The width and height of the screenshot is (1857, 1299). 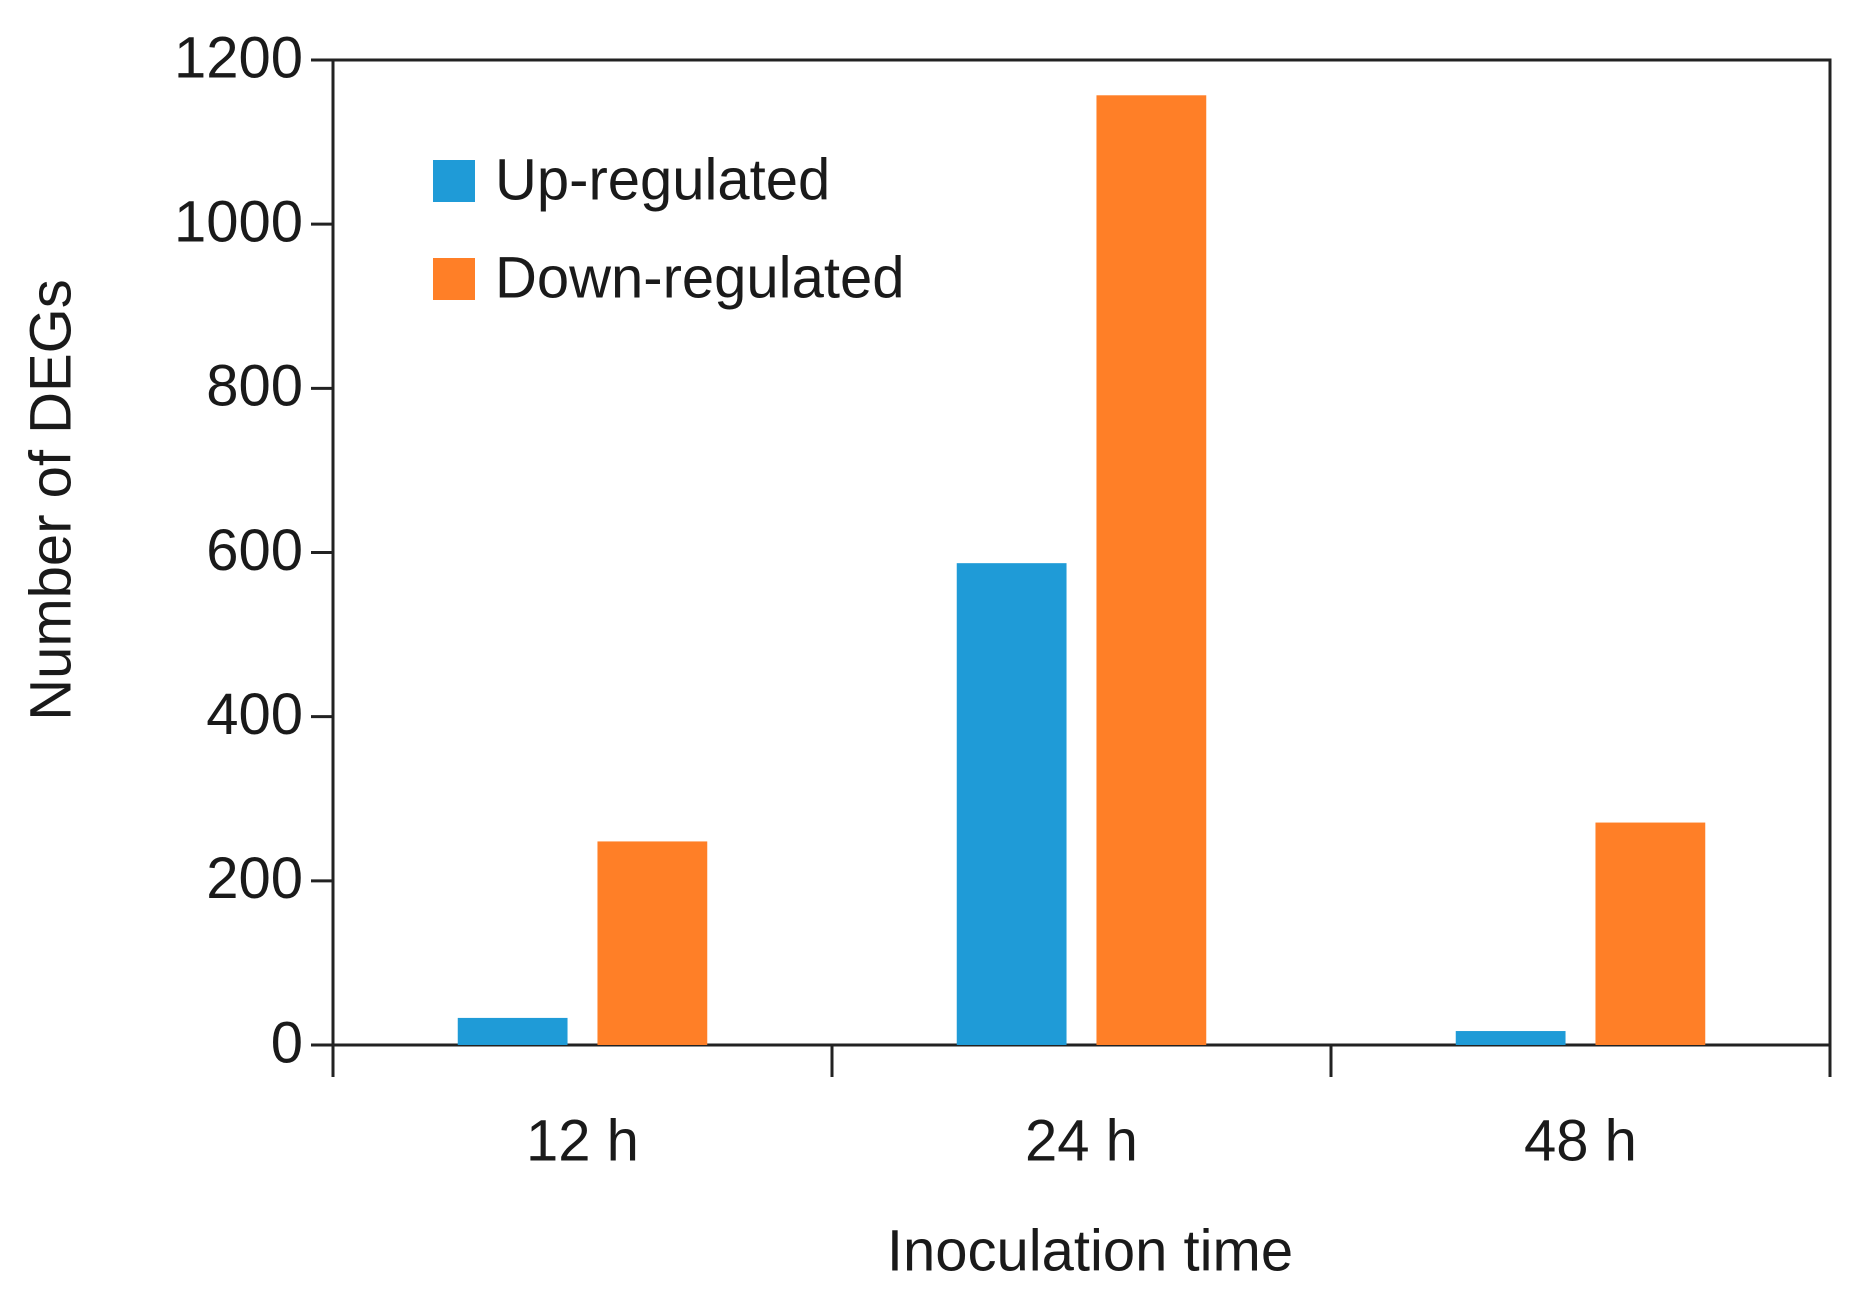 I want to click on x-axis-label: Inoculation time, so click(x=1090, y=1250).